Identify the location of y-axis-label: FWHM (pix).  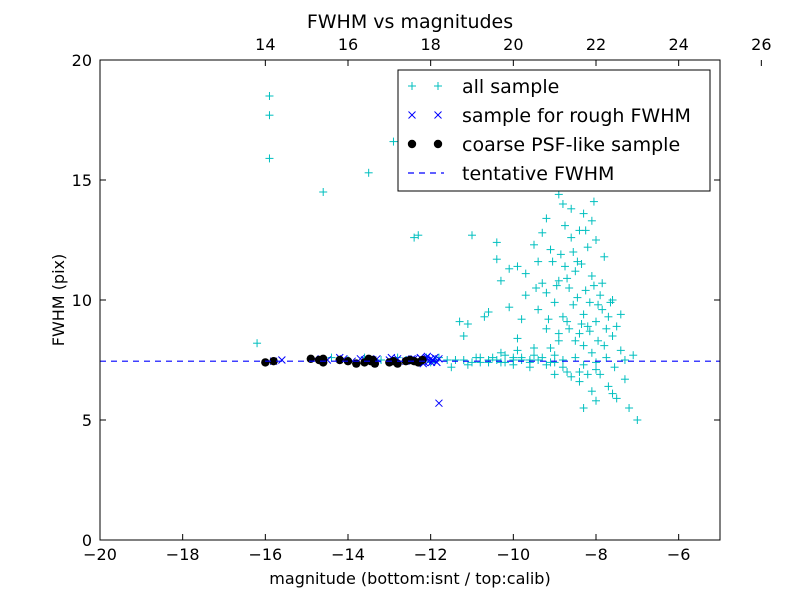
(58, 300).